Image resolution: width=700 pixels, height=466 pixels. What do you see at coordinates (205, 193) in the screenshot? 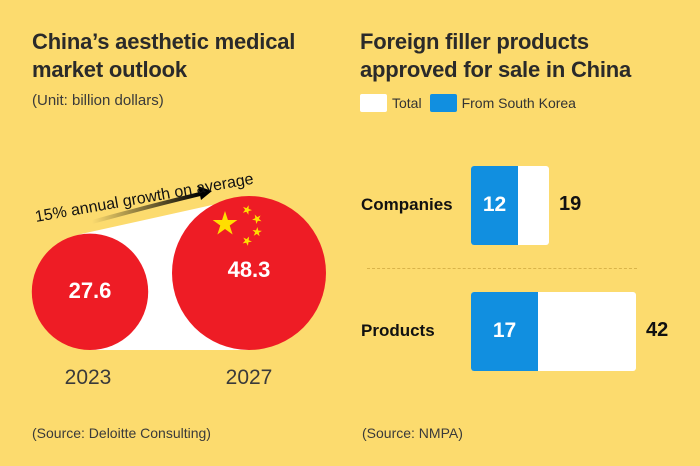
I see `arrow-head-icon` at bounding box center [205, 193].